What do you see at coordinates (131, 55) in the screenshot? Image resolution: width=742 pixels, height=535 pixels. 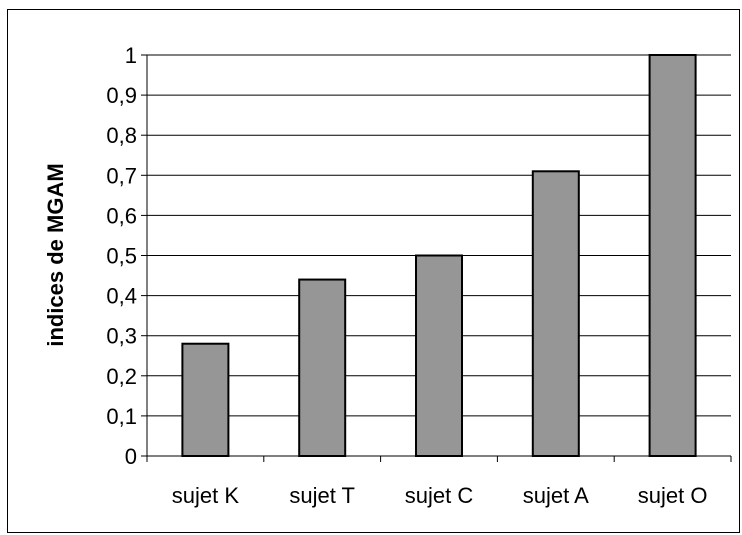 I see `y-tick-label: 1` at bounding box center [131, 55].